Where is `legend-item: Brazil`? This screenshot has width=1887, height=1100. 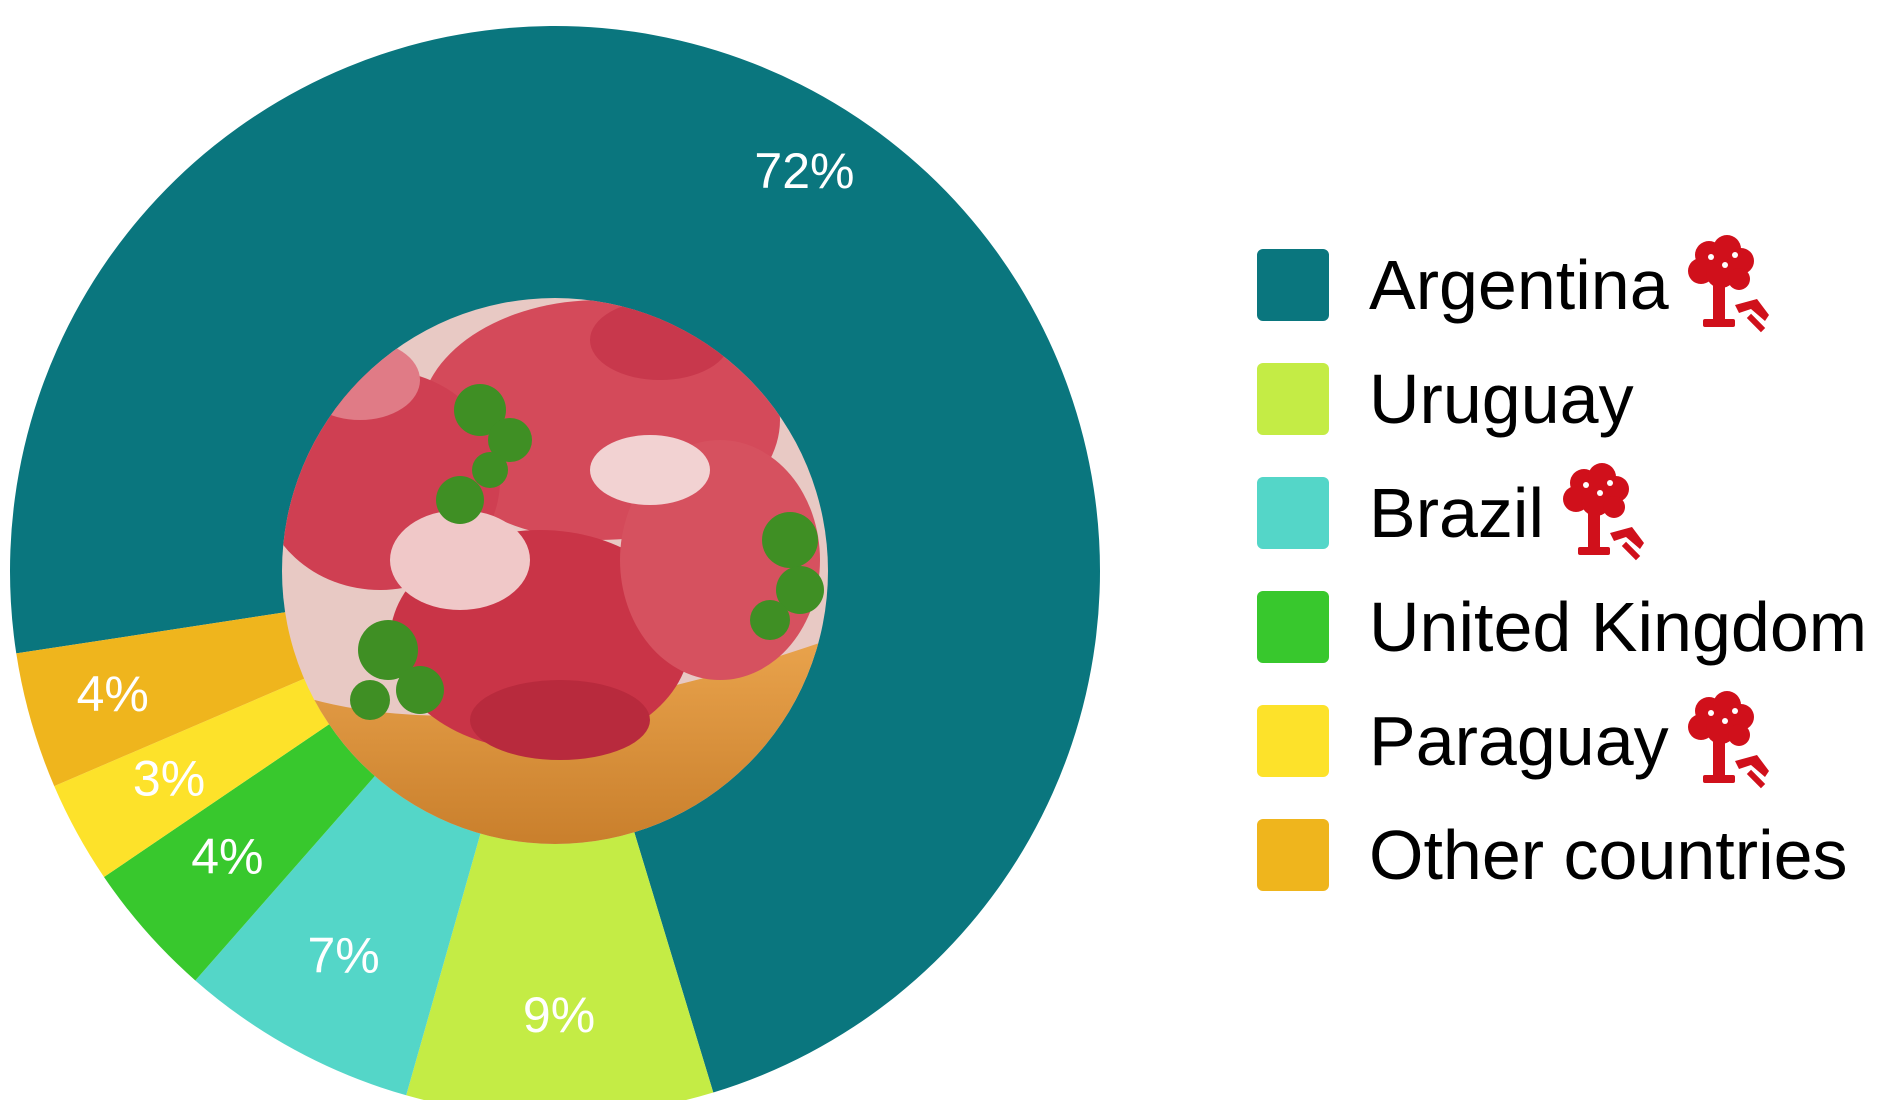
legend-item: Brazil is located at coordinates (1562, 513).